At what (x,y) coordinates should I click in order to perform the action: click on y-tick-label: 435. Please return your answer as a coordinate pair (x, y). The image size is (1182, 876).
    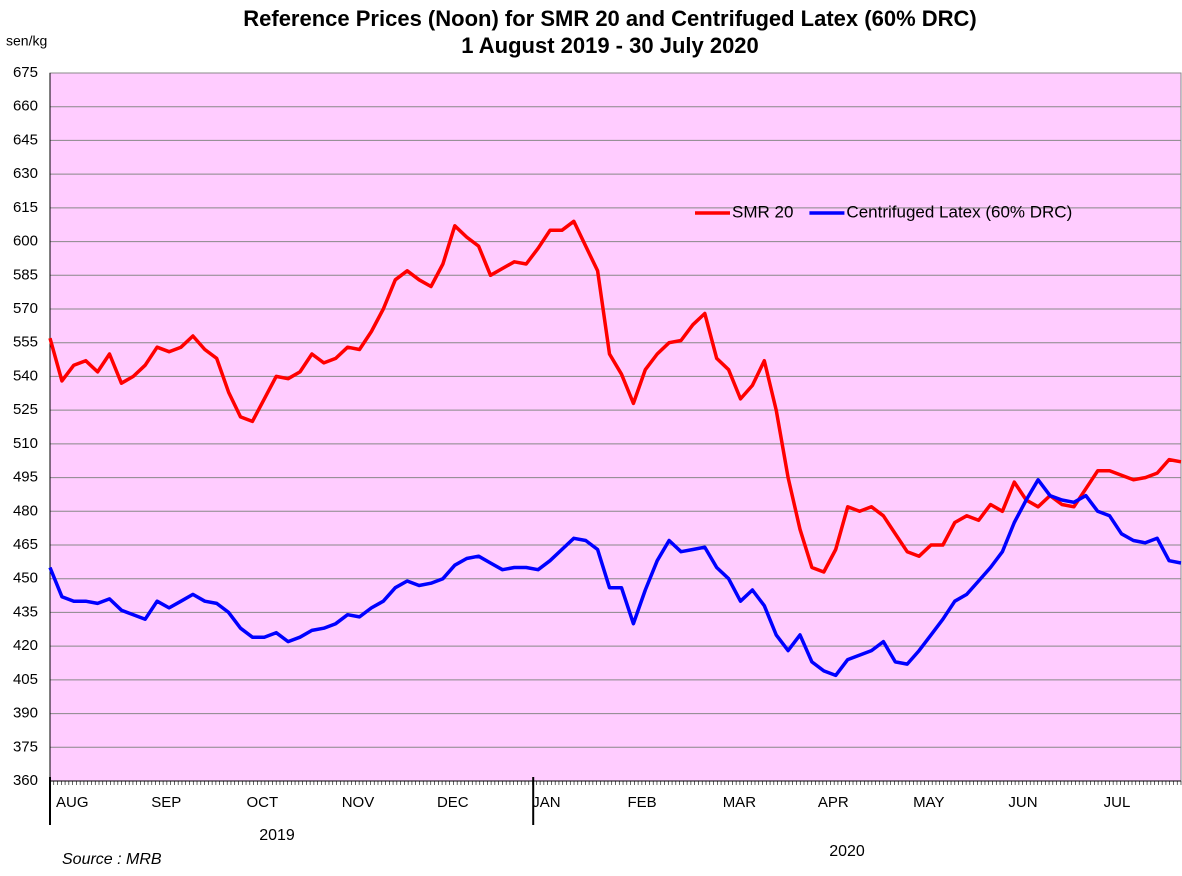
    Looking at the image, I should click on (25, 611).